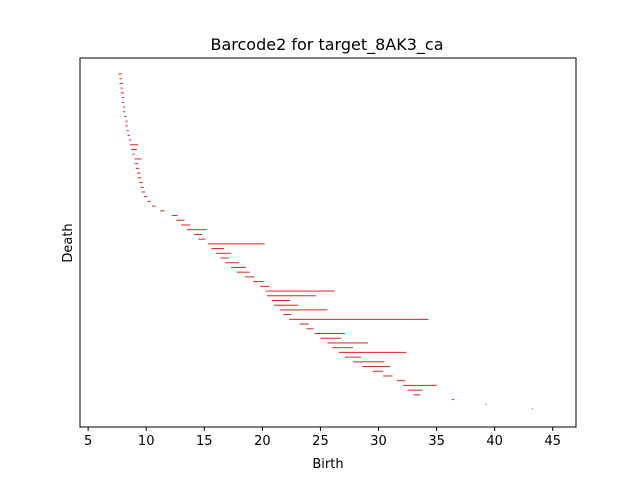 This screenshot has width=640, height=480. I want to click on x-tick-label: 15, so click(204, 441).